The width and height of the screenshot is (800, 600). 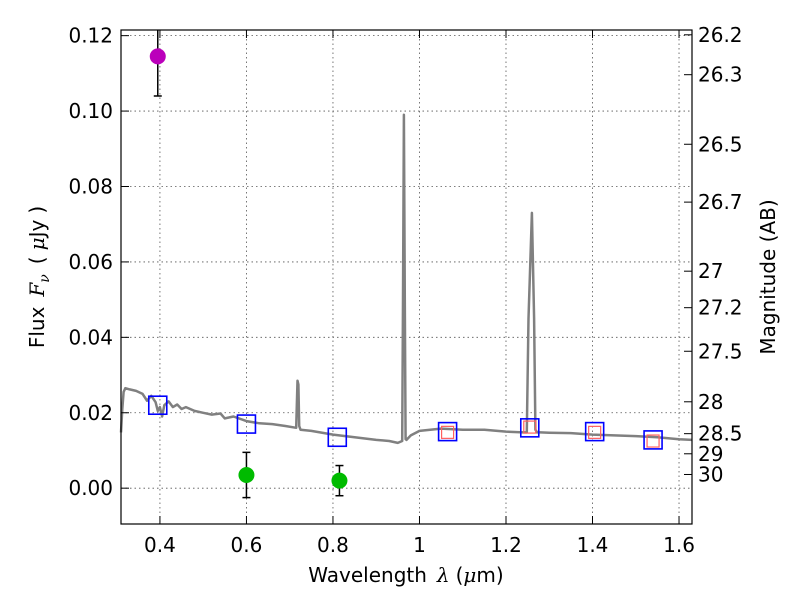 What do you see at coordinates (90, 262) in the screenshot?
I see `y-tick-label: 0.06` at bounding box center [90, 262].